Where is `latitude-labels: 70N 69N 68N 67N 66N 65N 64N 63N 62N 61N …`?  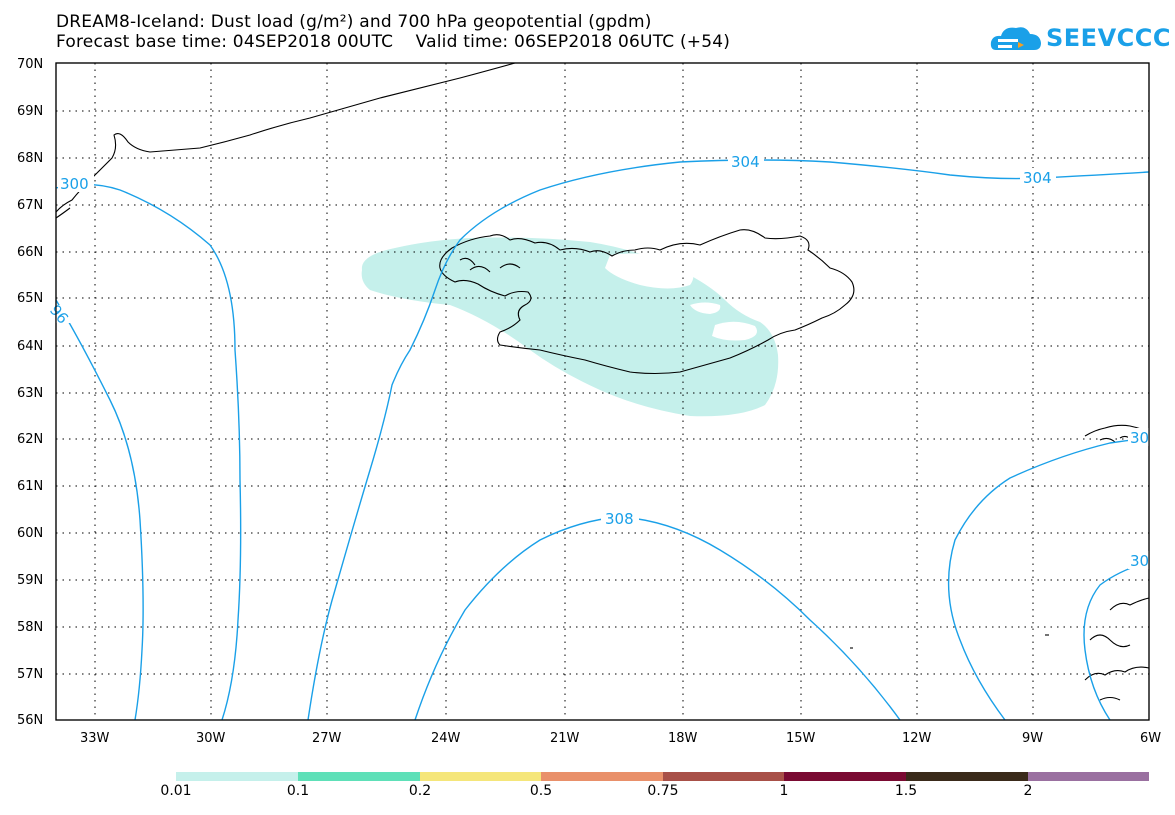
latitude-labels: 70N 69N 68N 67N 66N 65N 64N 63N 62N 61N … is located at coordinates (30, 392).